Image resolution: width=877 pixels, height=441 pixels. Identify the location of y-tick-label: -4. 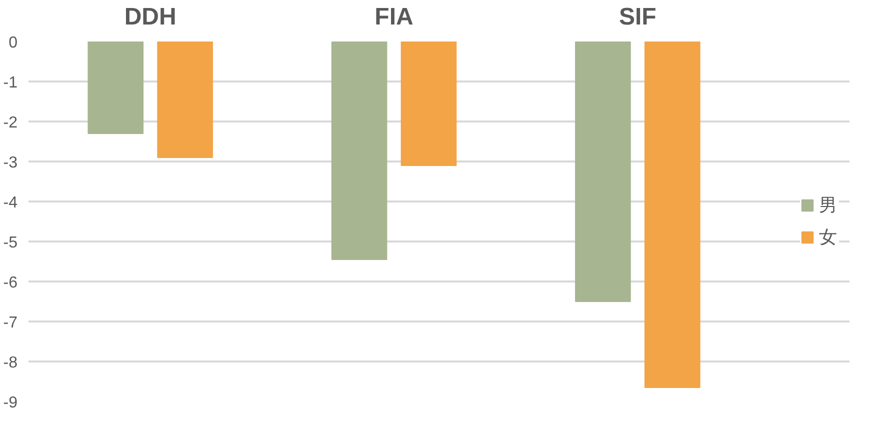
(10, 203).